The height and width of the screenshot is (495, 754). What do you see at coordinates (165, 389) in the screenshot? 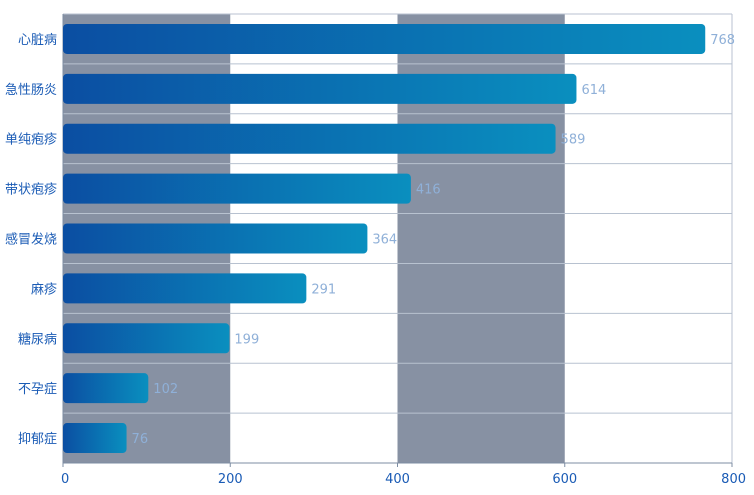
I see `value-label: 102` at bounding box center [165, 389].